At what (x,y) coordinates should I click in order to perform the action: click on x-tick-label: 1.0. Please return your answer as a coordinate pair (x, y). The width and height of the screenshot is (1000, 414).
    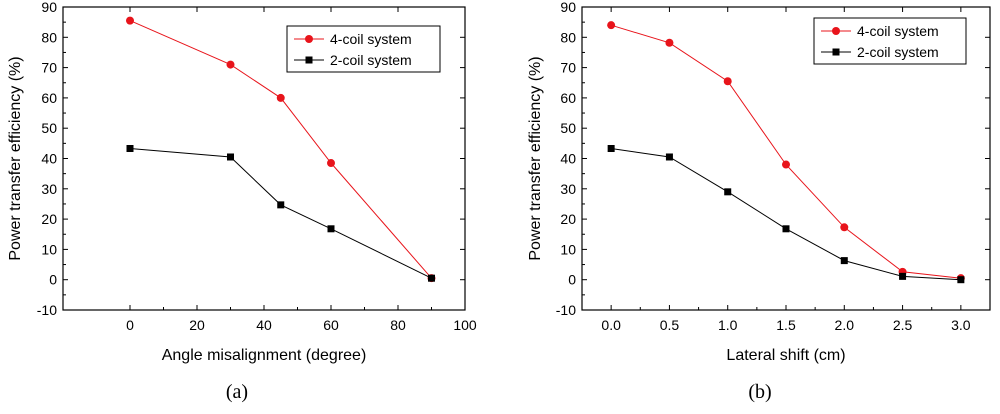
    Looking at the image, I should click on (728, 325).